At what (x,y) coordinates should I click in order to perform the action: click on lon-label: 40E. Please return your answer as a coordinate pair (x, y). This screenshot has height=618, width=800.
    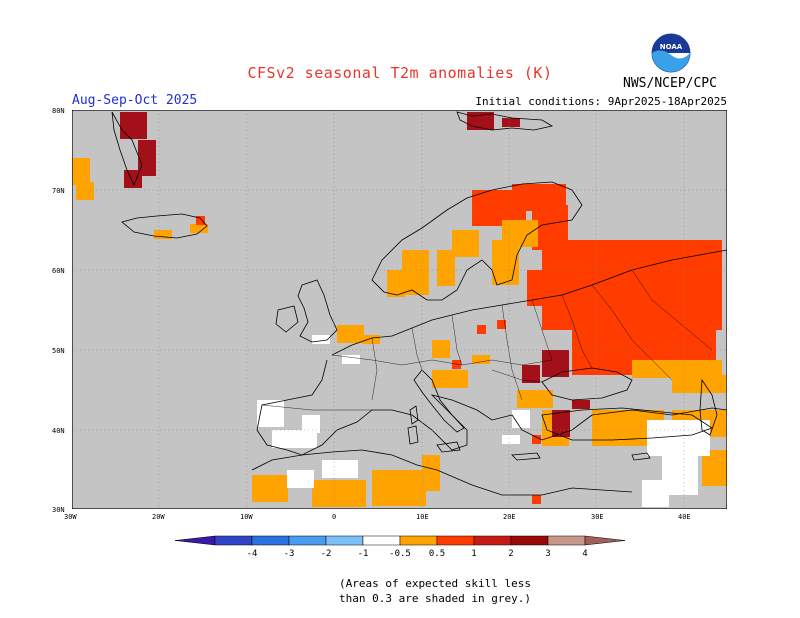
    Looking at the image, I should click on (684, 517).